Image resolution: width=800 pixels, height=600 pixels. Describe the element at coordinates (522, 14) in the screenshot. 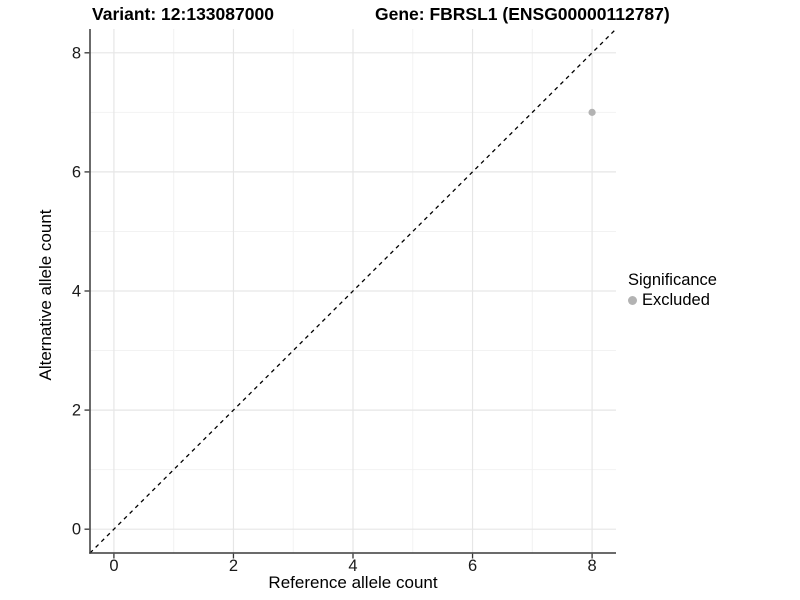

I see `gene-title: Gene: FBRSL1 (ENSG00000112787)` at that location.